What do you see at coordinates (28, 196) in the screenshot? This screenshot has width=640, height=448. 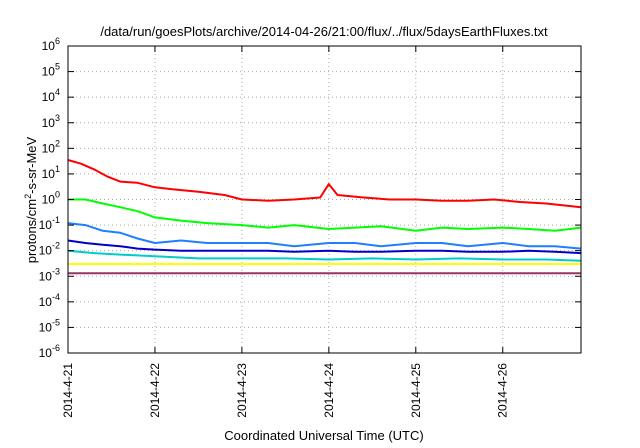 I see `y-axis-title-sup: 2` at bounding box center [28, 196].